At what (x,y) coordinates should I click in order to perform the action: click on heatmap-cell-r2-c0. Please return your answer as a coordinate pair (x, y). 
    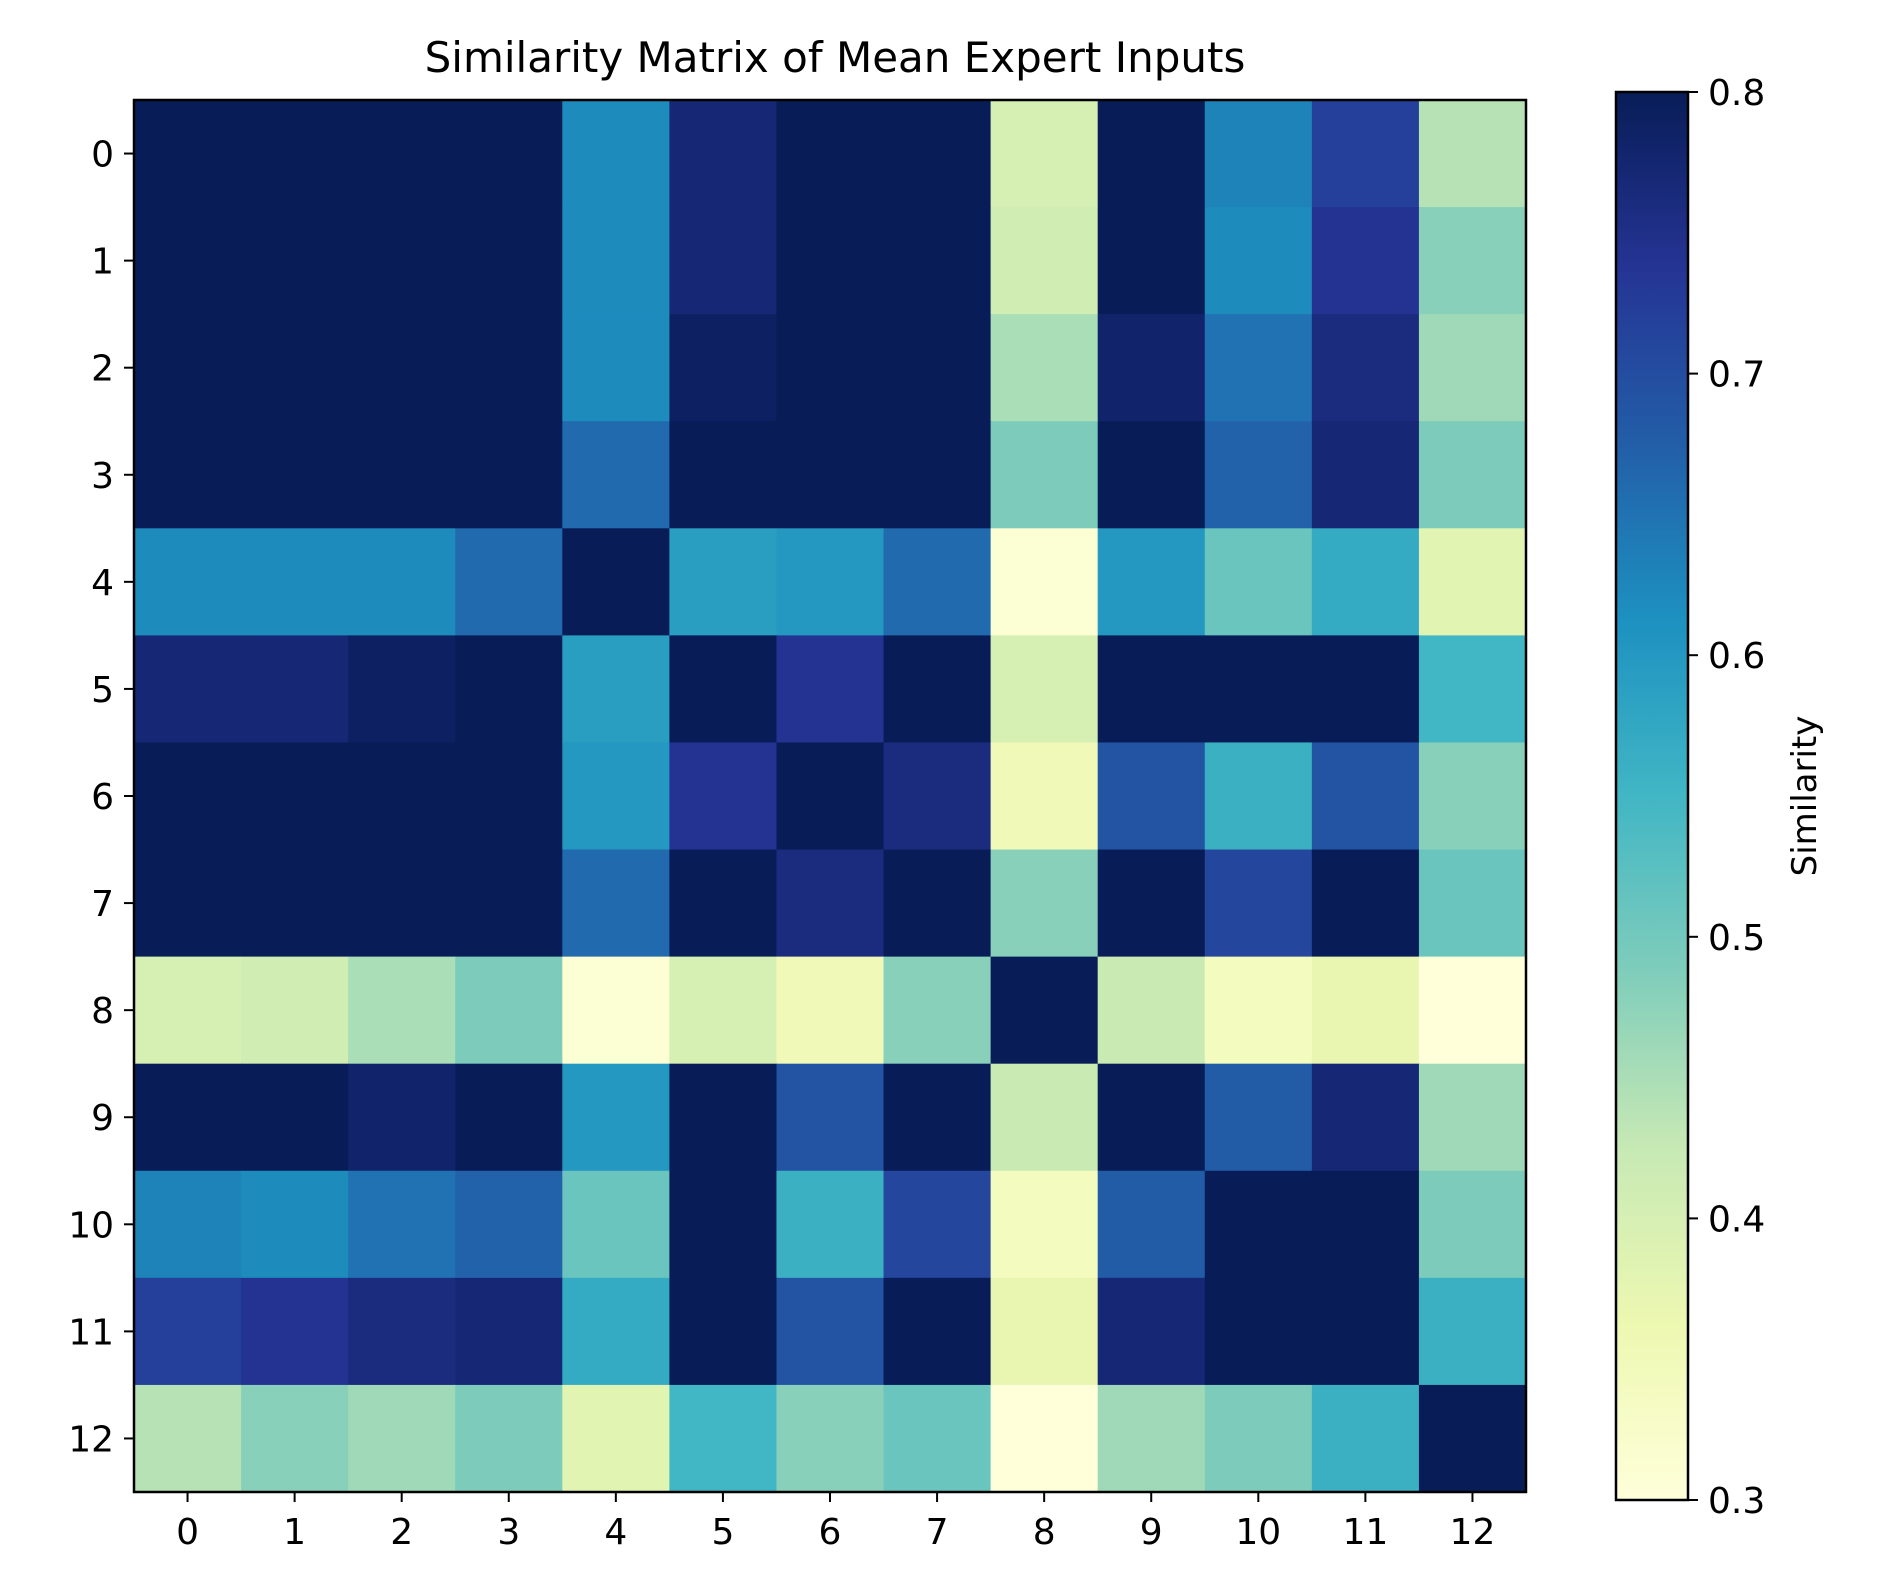
    Looking at the image, I should click on (188, 368).